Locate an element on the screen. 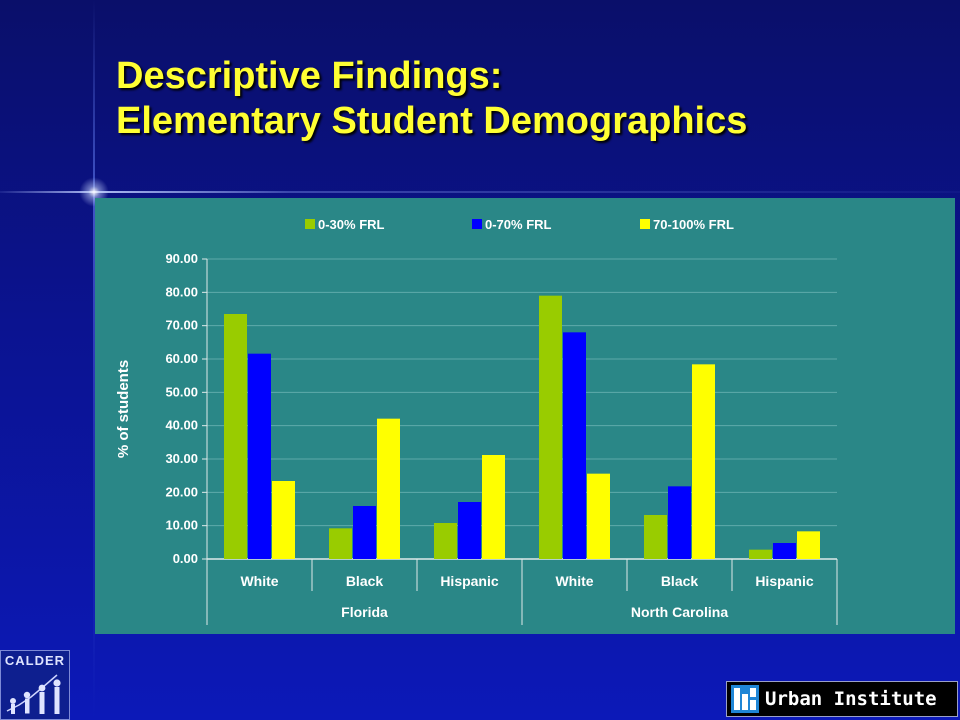 The height and width of the screenshot is (720, 960). y-tick-label: 50.00 is located at coordinates (181, 391).